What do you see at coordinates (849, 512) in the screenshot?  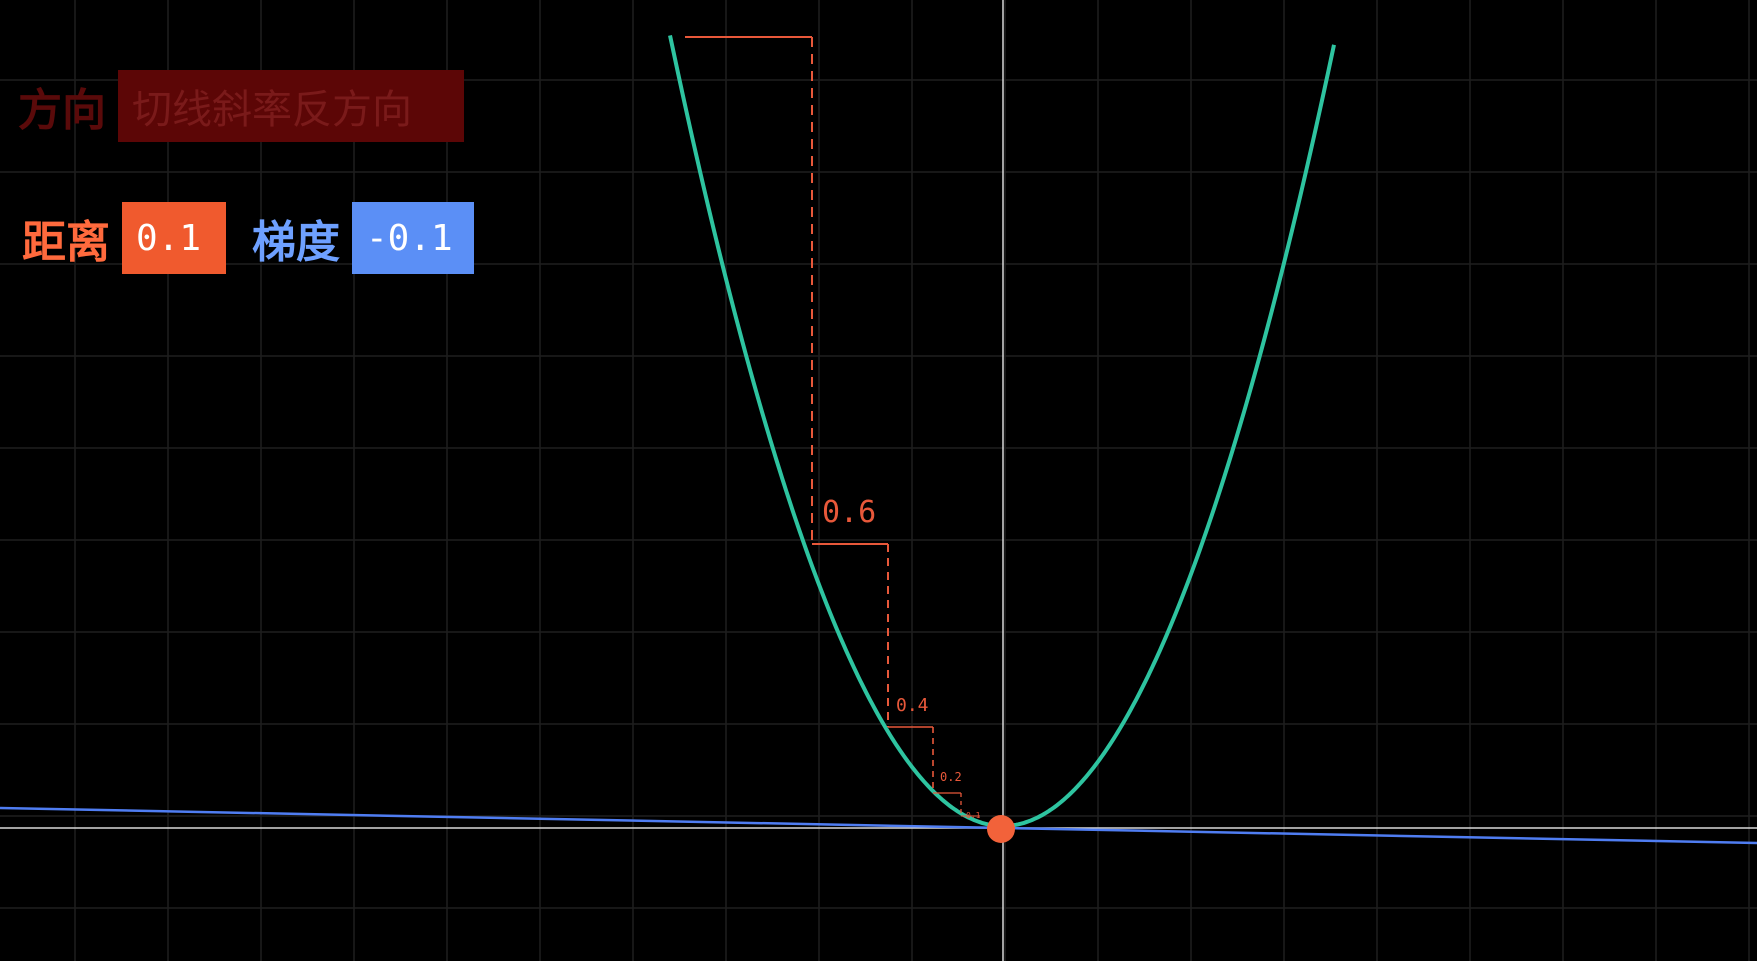 I see `step-label: 0.6` at bounding box center [849, 512].